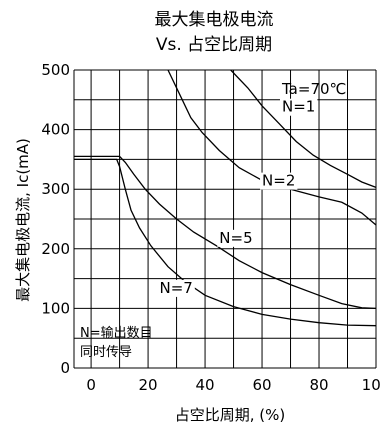  Describe the element at coordinates (55, 189) in the screenshot. I see `y-tick-label: 300` at that location.